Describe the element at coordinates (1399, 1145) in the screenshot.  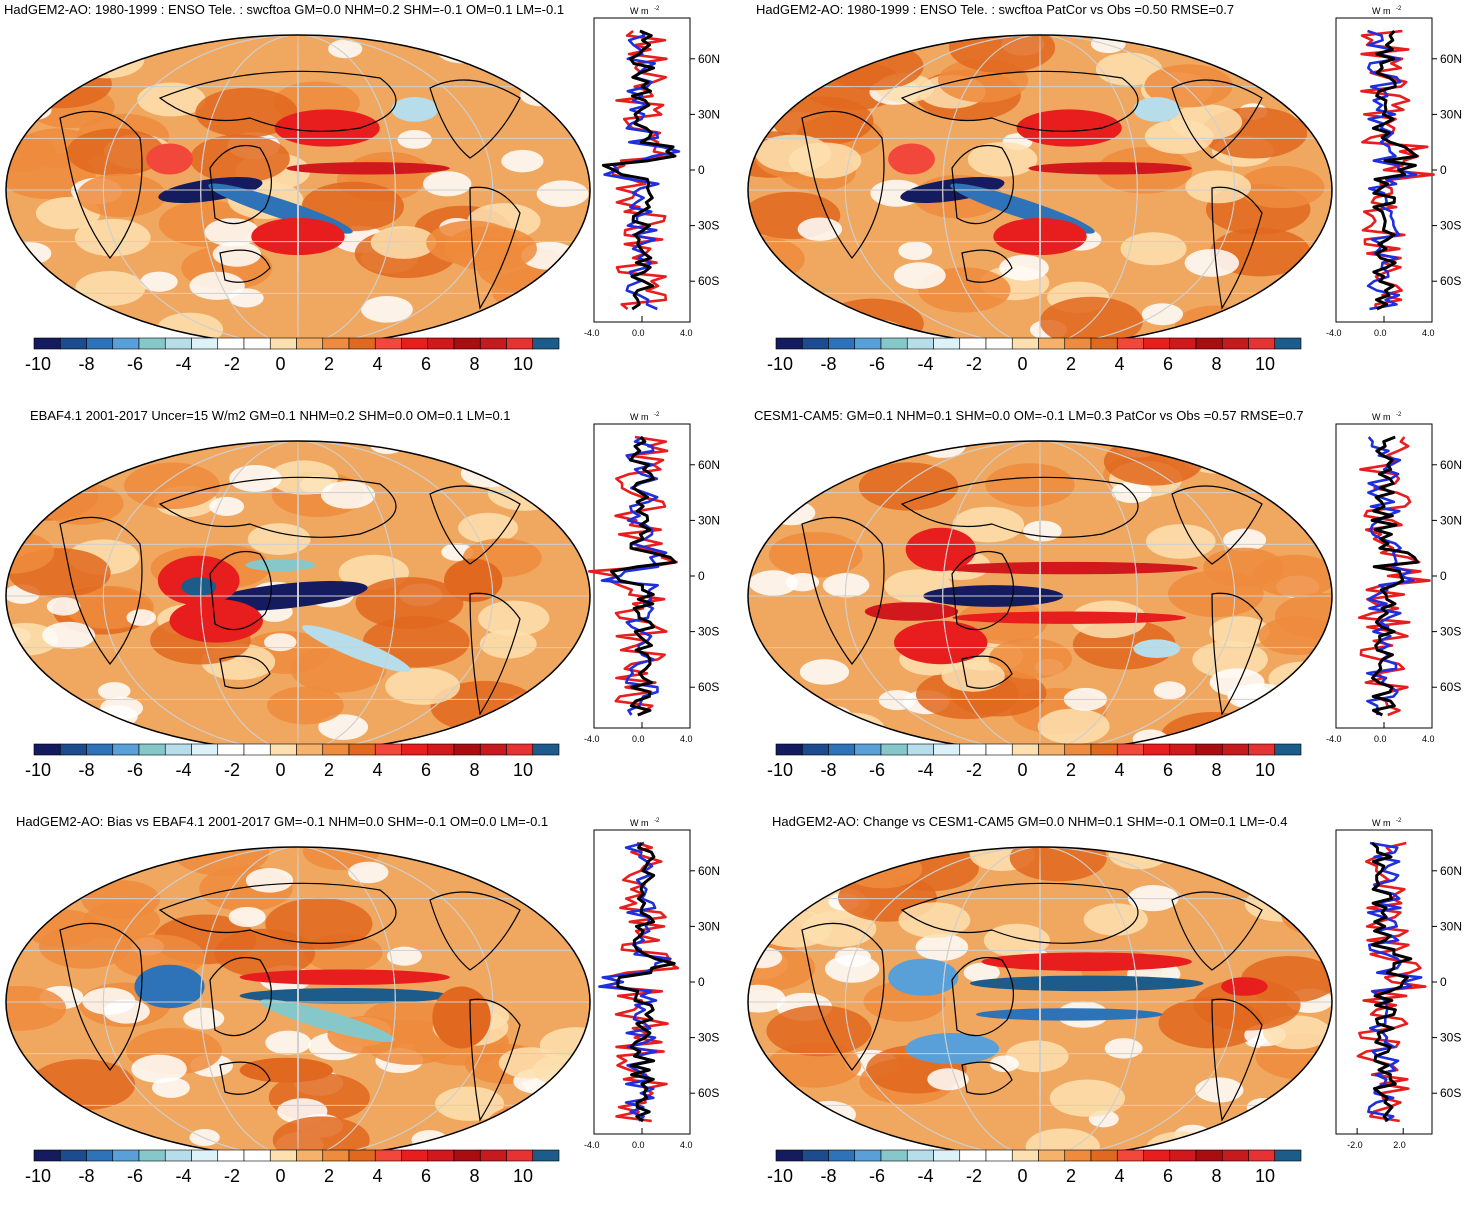
I see `profile-x-tick-label: 2.0` at that location.